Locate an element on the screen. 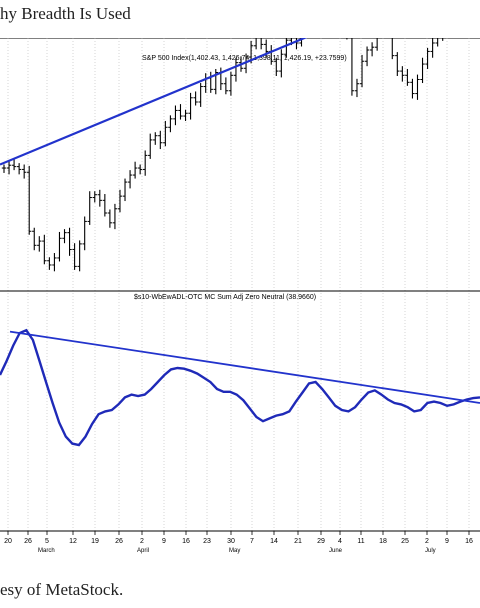 The image size is (480, 608). x-tick-label-2: 5 is located at coordinates (47, 541).